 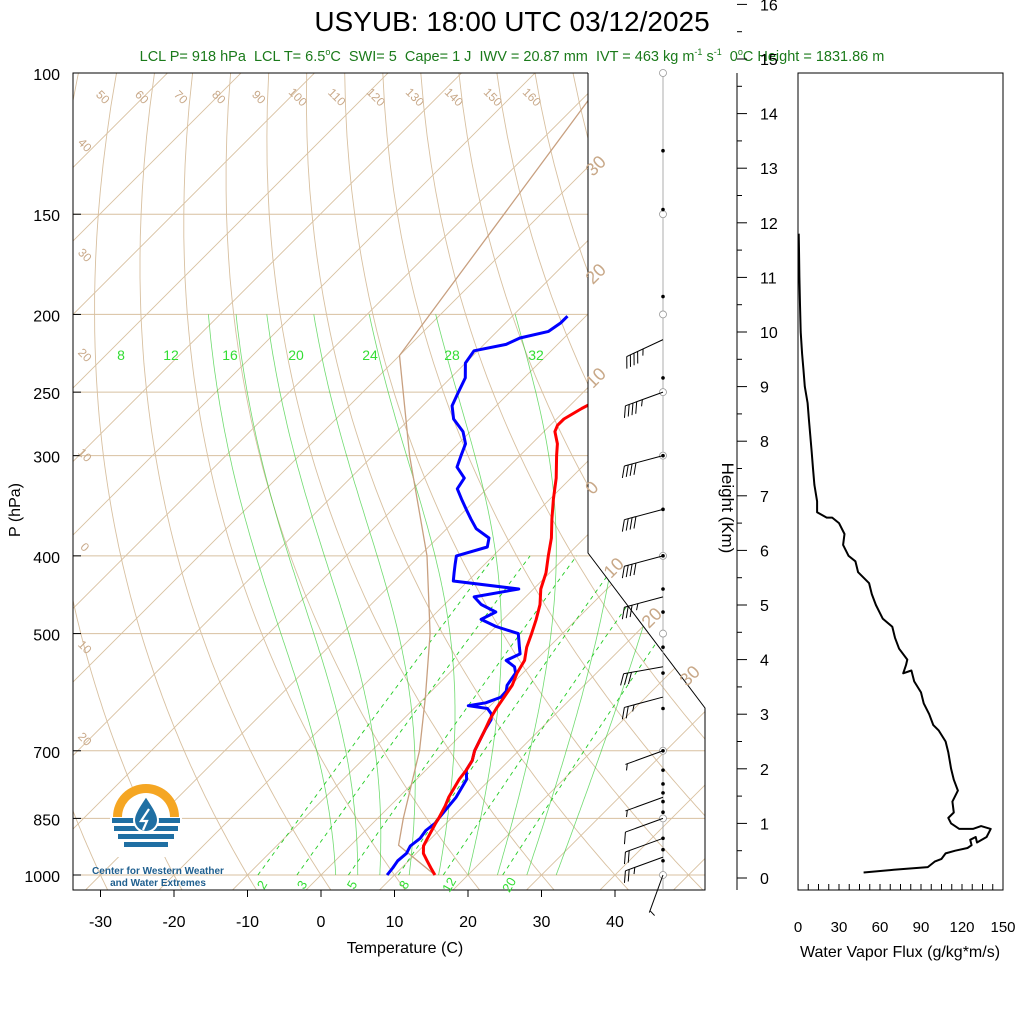 I want to click on height-tick-label: 10, so click(x=769, y=333).